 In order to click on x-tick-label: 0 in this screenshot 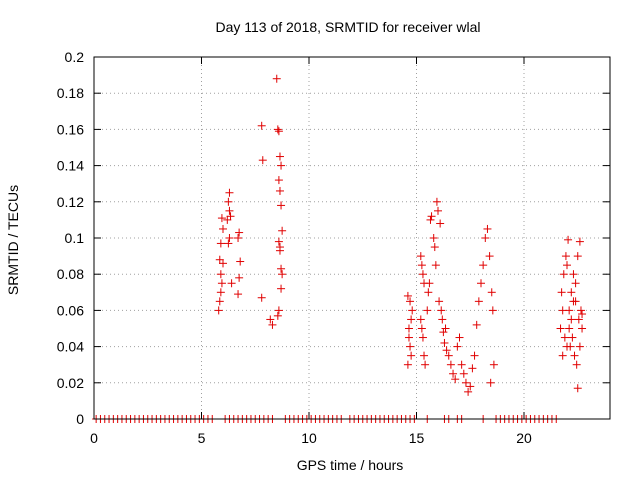, I will do `click(94, 438)`.